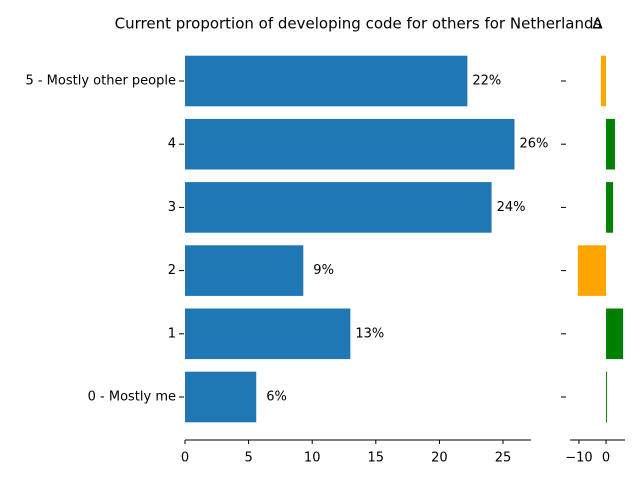 This screenshot has width=640, height=480. I want to click on value-label: 26%, so click(533, 144).